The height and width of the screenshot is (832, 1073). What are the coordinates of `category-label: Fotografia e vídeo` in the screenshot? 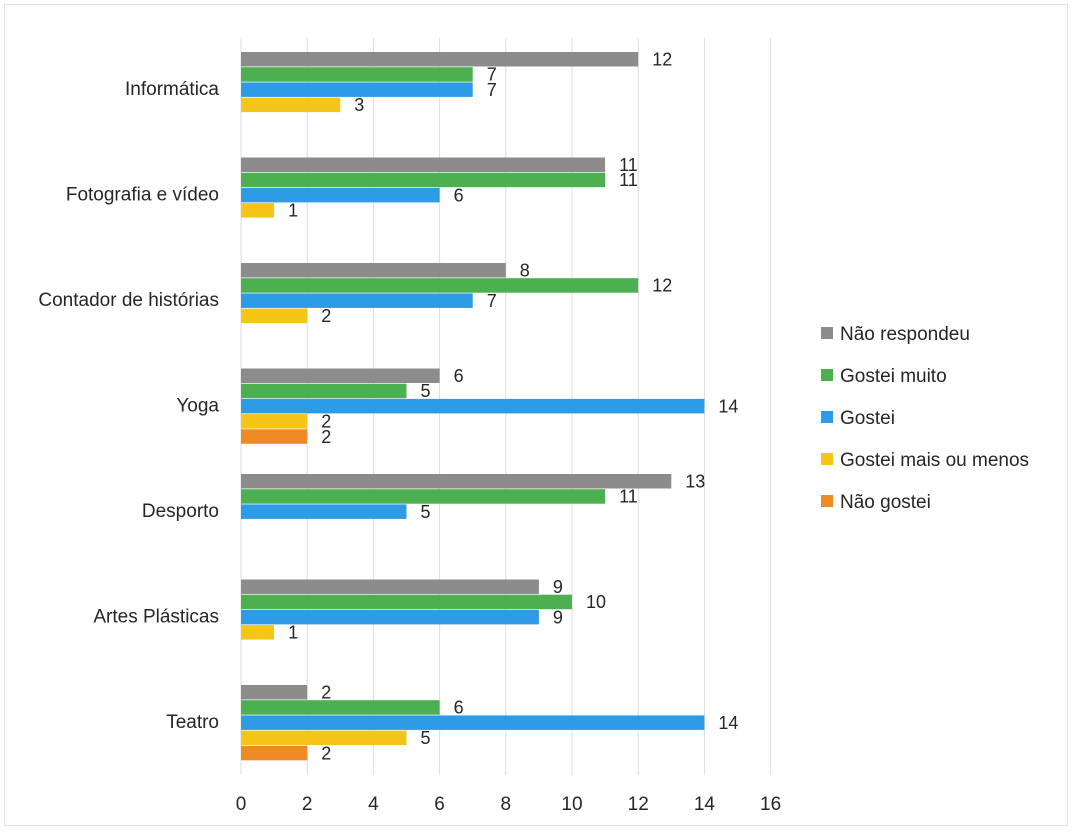 It's located at (142, 195).